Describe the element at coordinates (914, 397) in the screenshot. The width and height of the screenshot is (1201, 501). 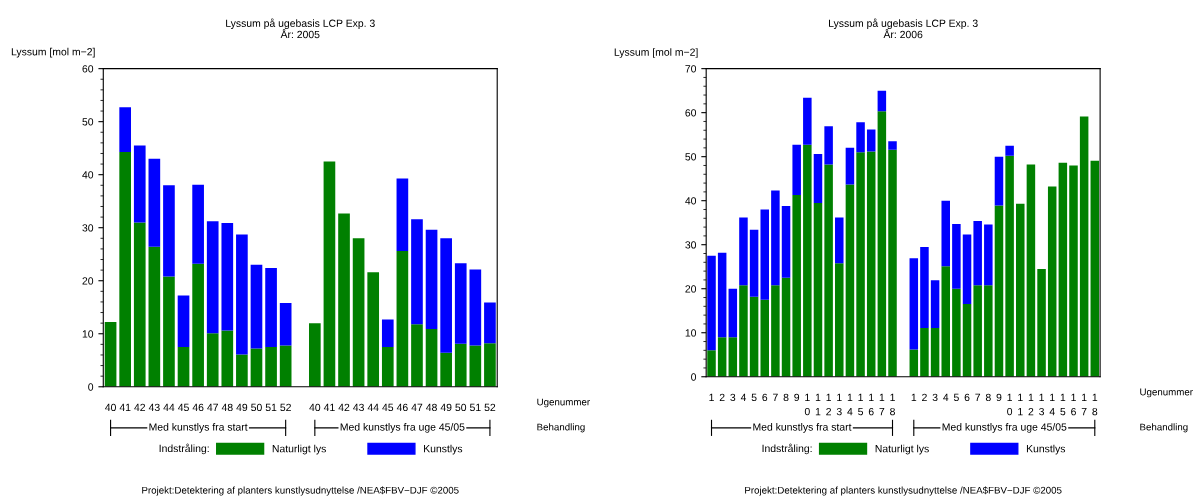
I see `x-tick-label: 1` at that location.